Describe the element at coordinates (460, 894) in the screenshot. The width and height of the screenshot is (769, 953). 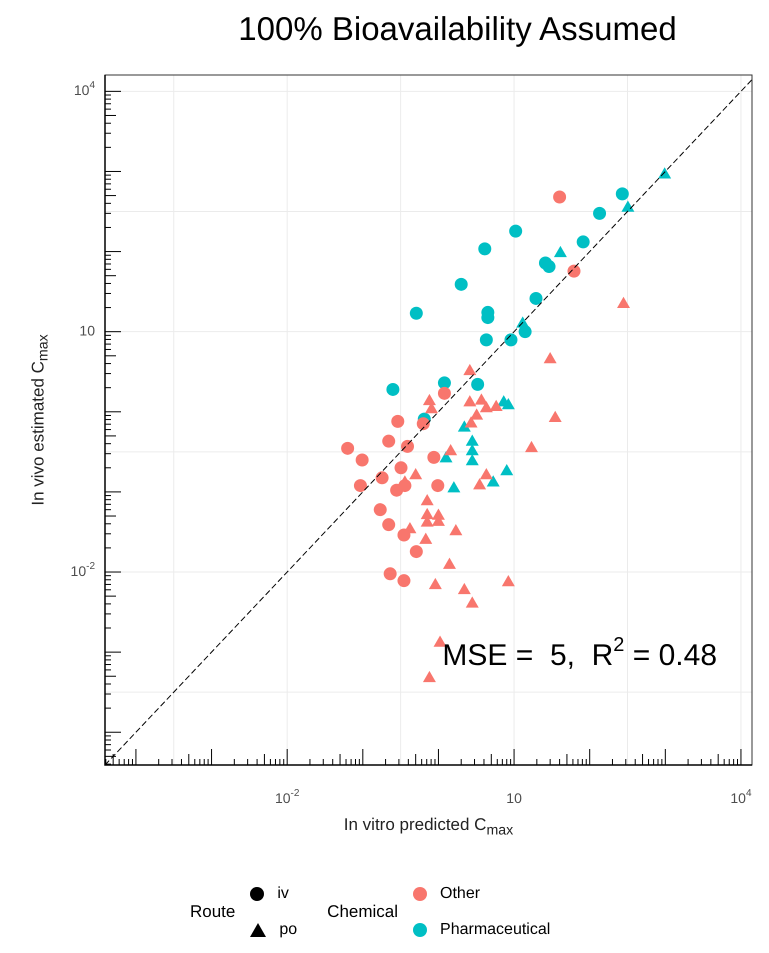
I see `legend-label: Other` at that location.